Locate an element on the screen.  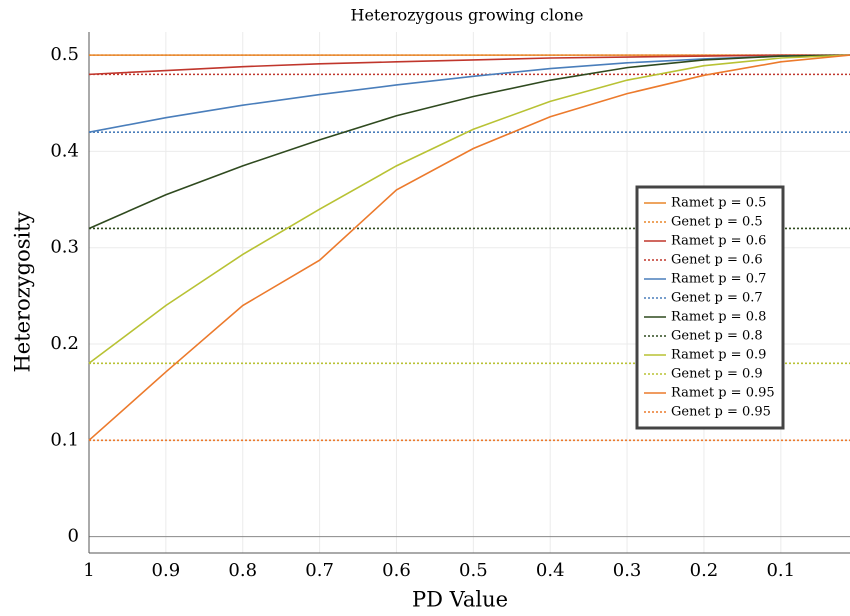
y-tick-label: 0.5 is located at coordinates (64, 54).